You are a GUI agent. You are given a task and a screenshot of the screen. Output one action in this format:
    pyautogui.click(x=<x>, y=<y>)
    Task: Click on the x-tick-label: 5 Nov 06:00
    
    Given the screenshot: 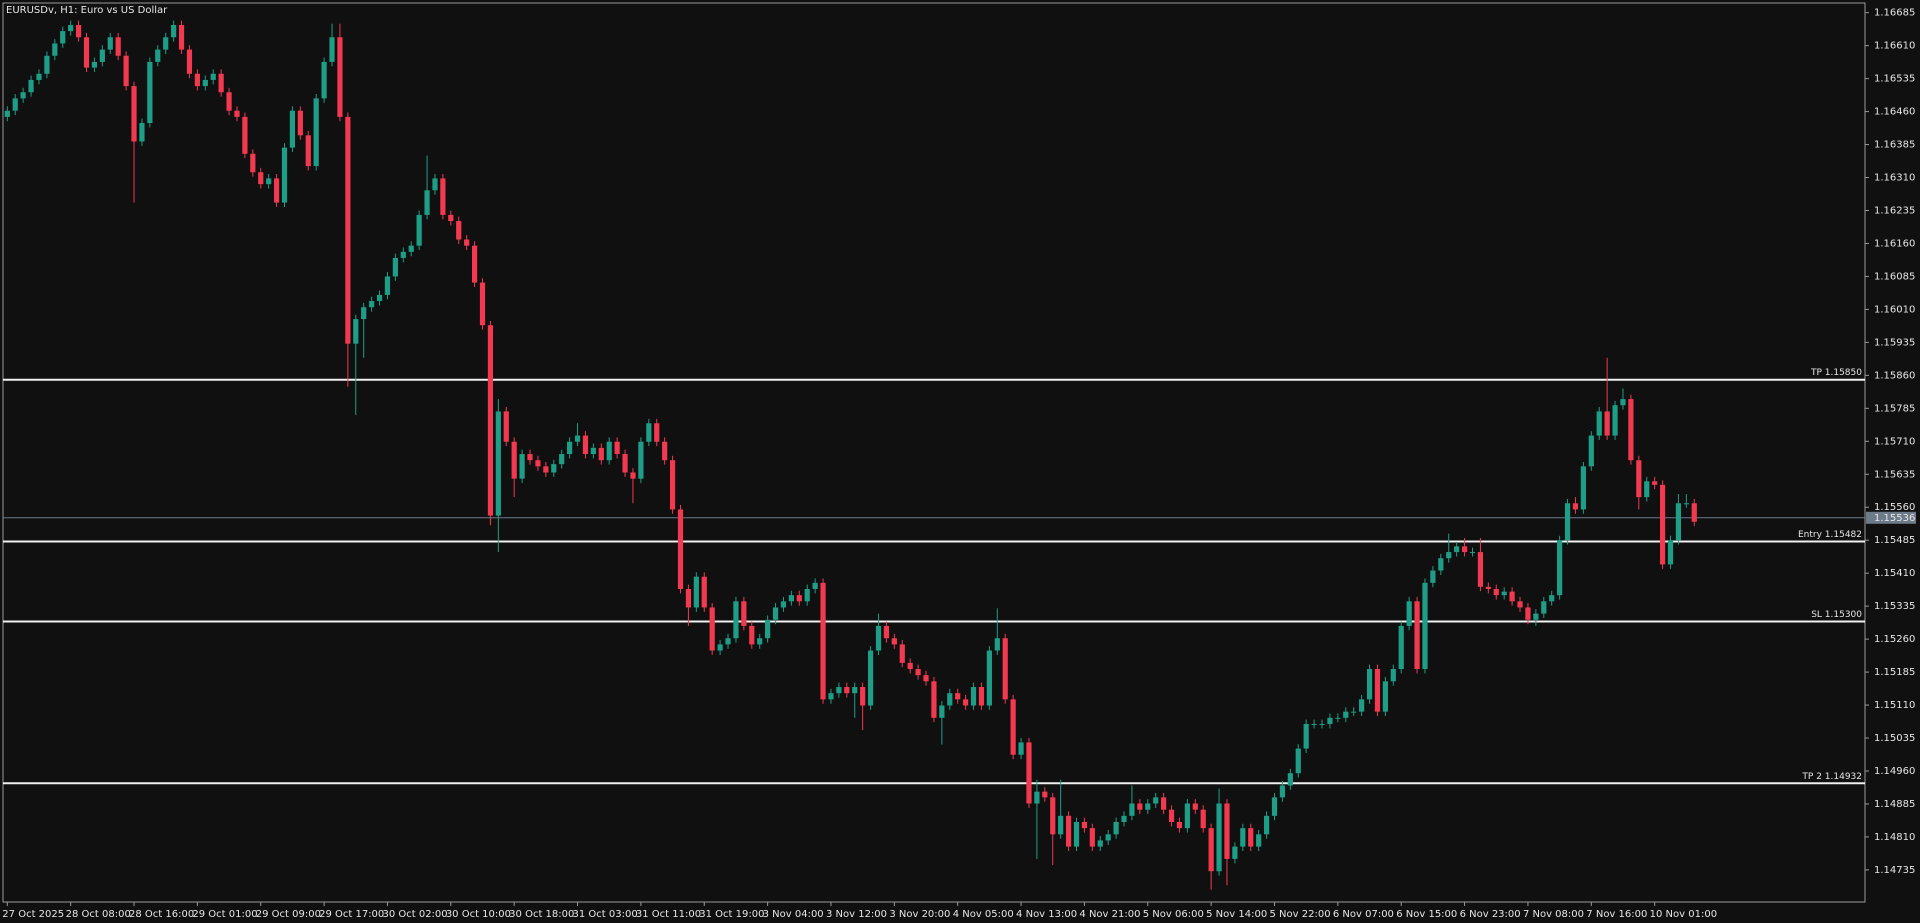 What is the action you would take?
    pyautogui.click(x=1173, y=914)
    